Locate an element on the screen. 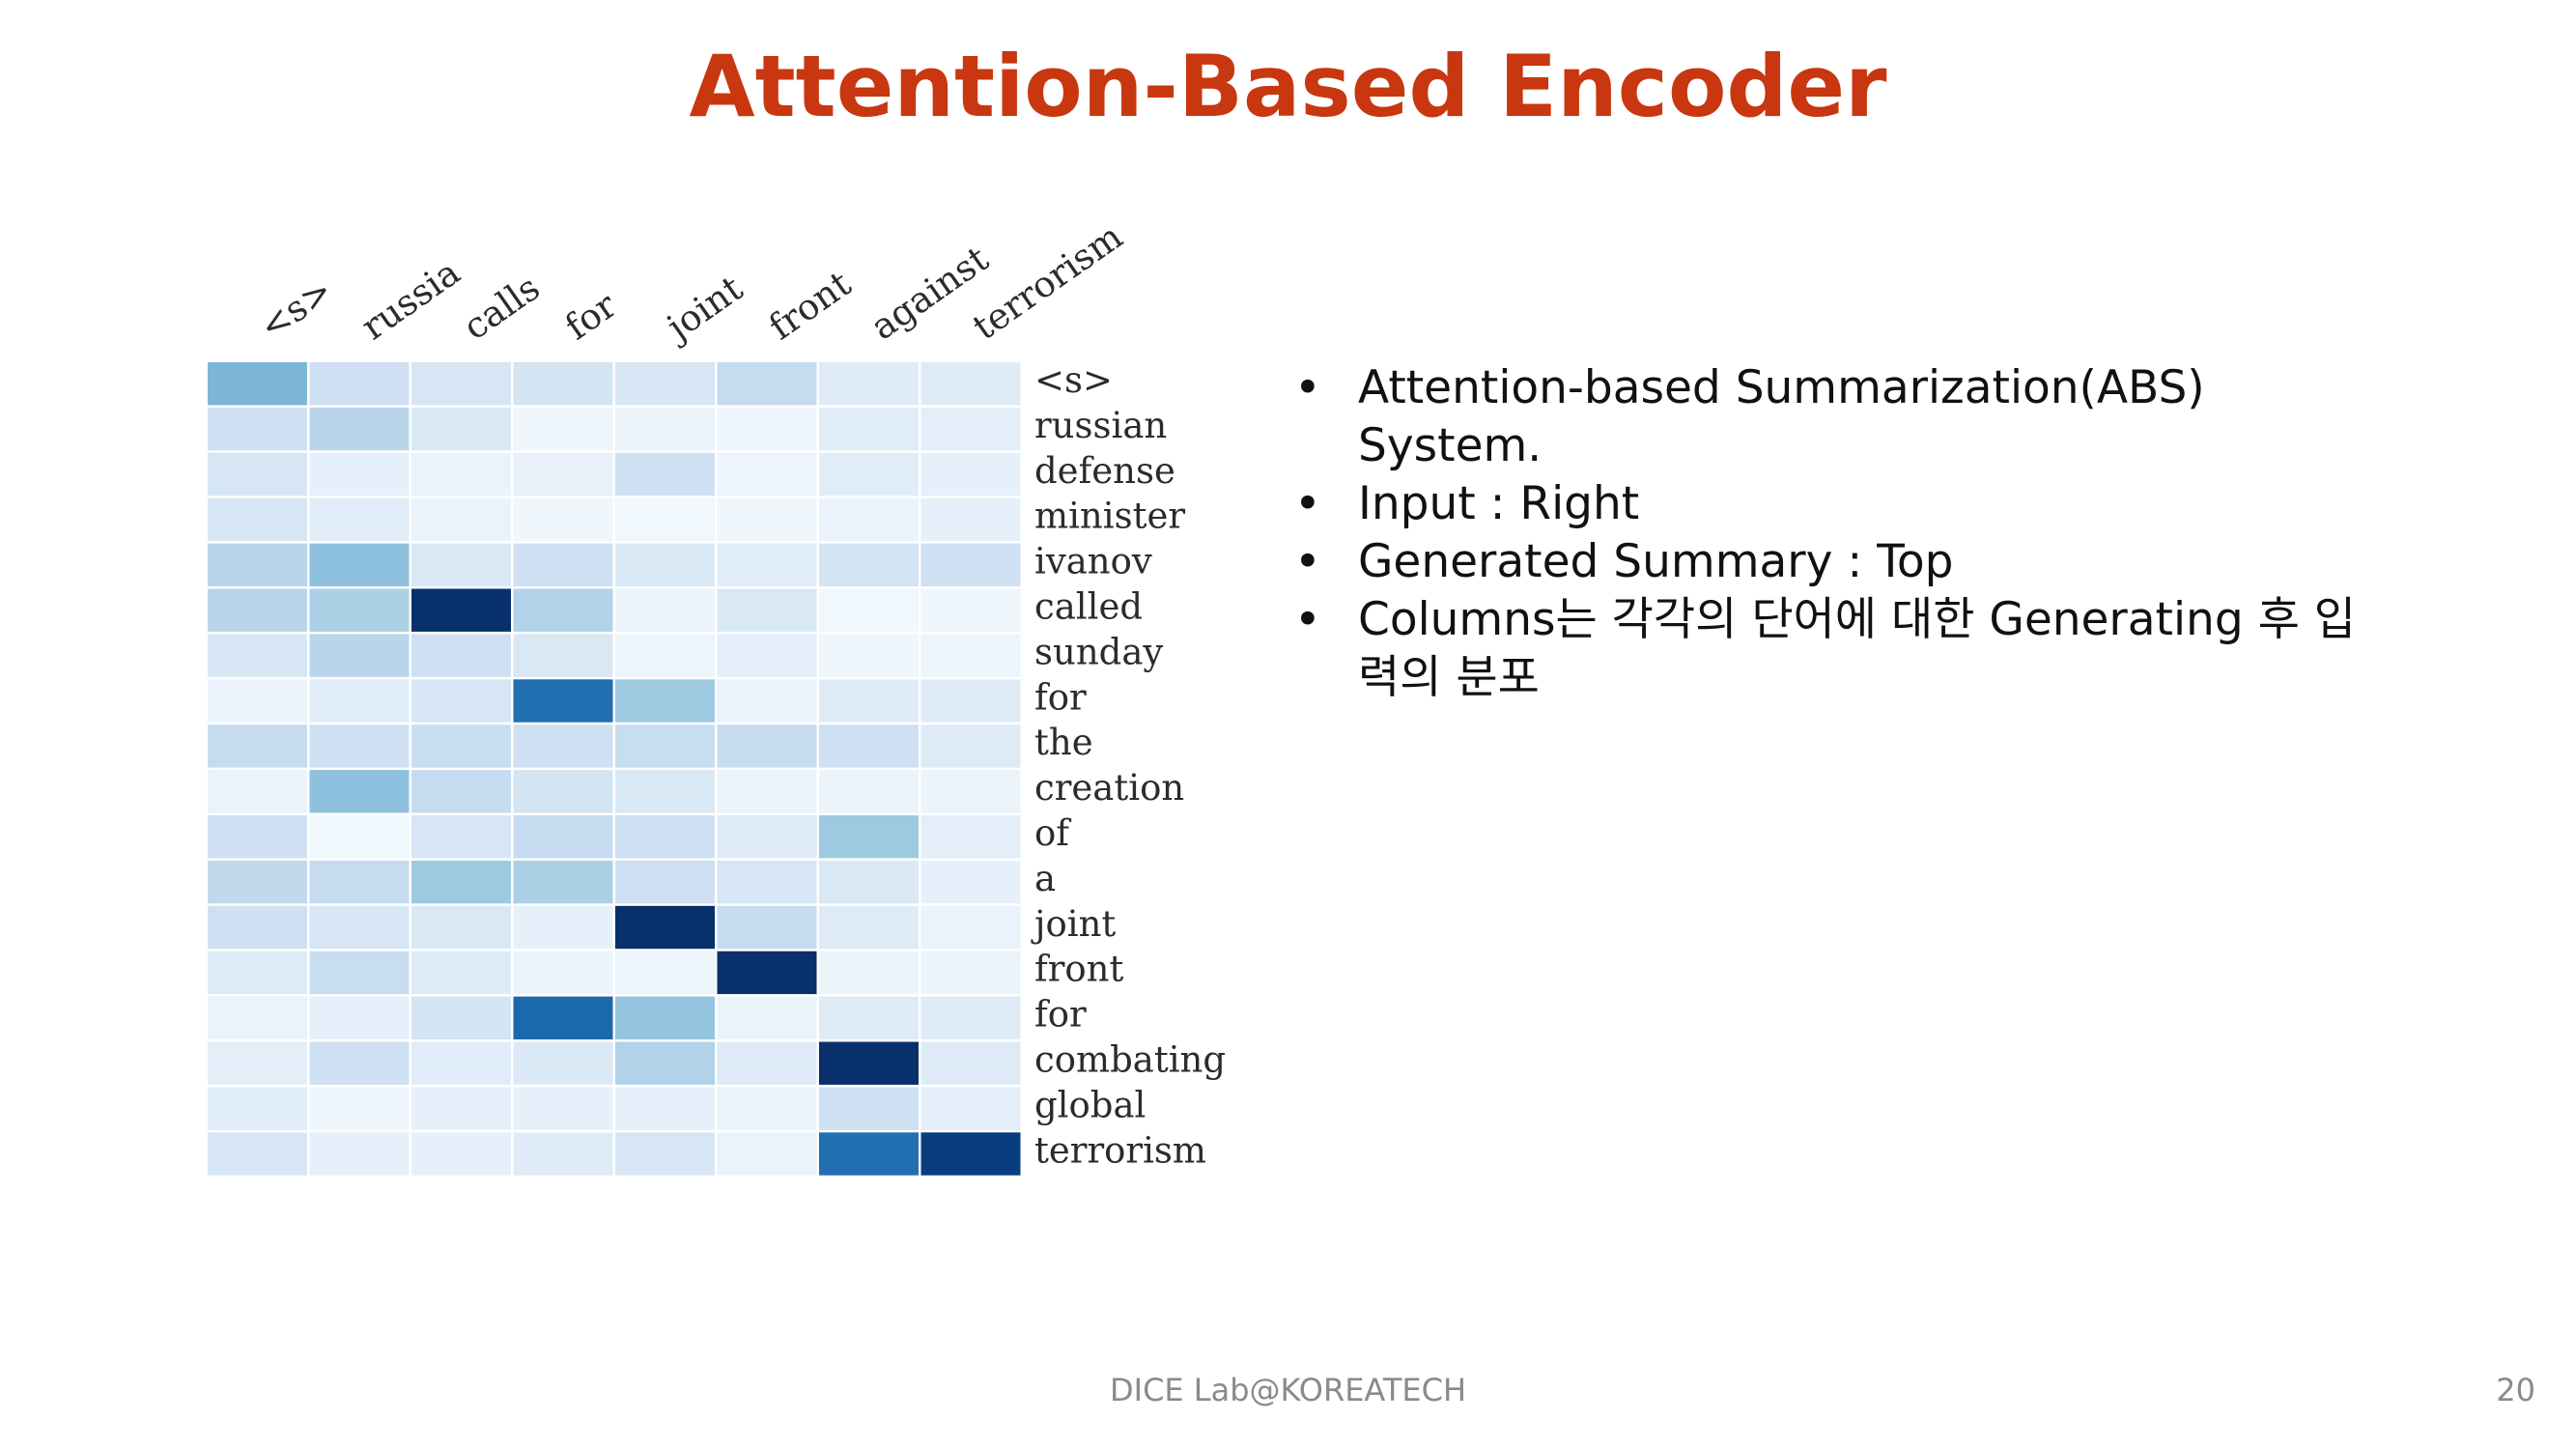 The image size is (2576, 1449). page-number: 20 is located at coordinates (2515, 1390).